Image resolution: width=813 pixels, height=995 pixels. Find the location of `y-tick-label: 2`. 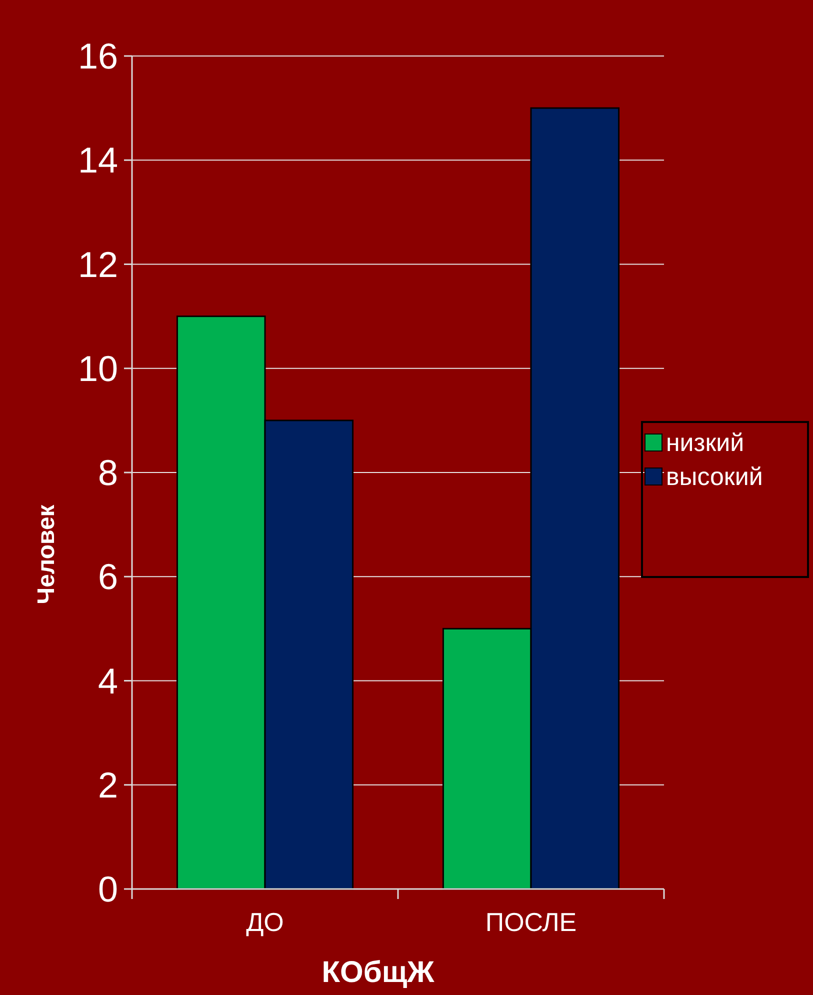

y-tick-label: 2 is located at coordinates (108, 785).